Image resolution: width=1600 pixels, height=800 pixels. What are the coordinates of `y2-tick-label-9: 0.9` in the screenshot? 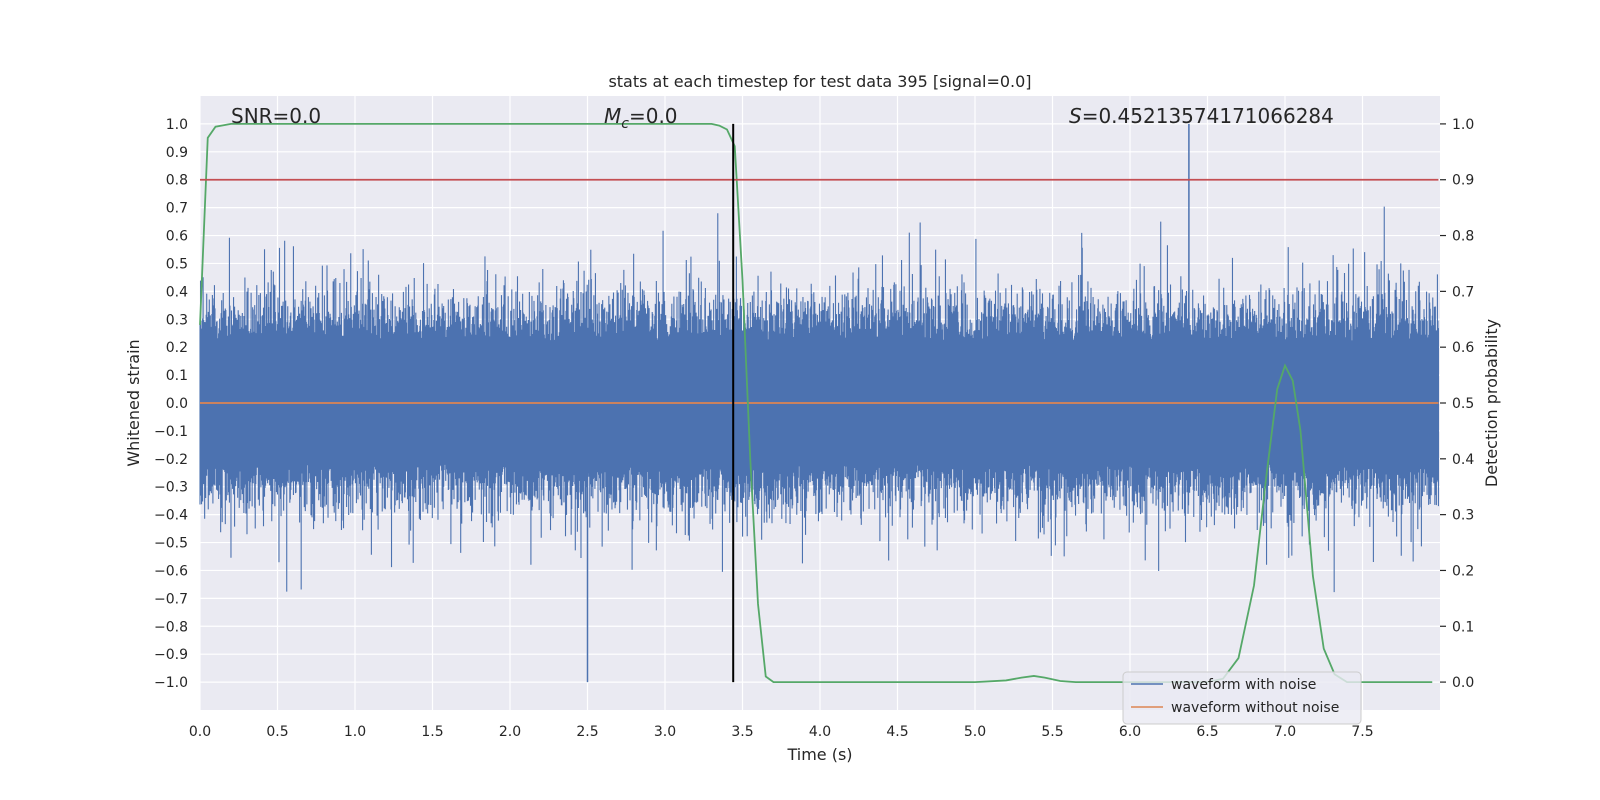 It's located at (1463, 181).